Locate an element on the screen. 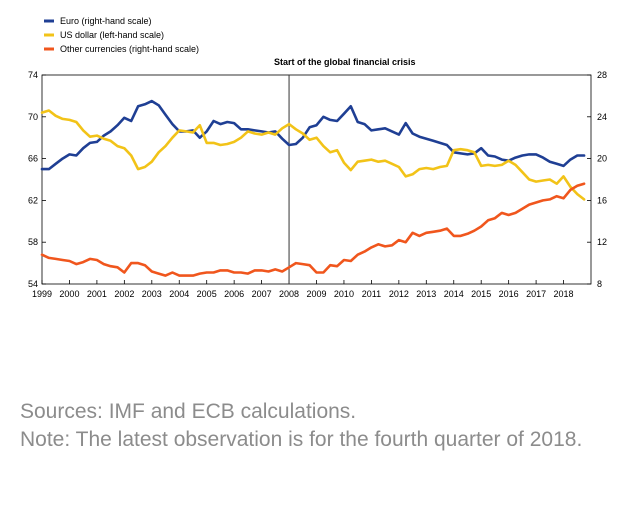 This screenshot has width=640, height=508. x-tick-label: 2007 is located at coordinates (262, 294).